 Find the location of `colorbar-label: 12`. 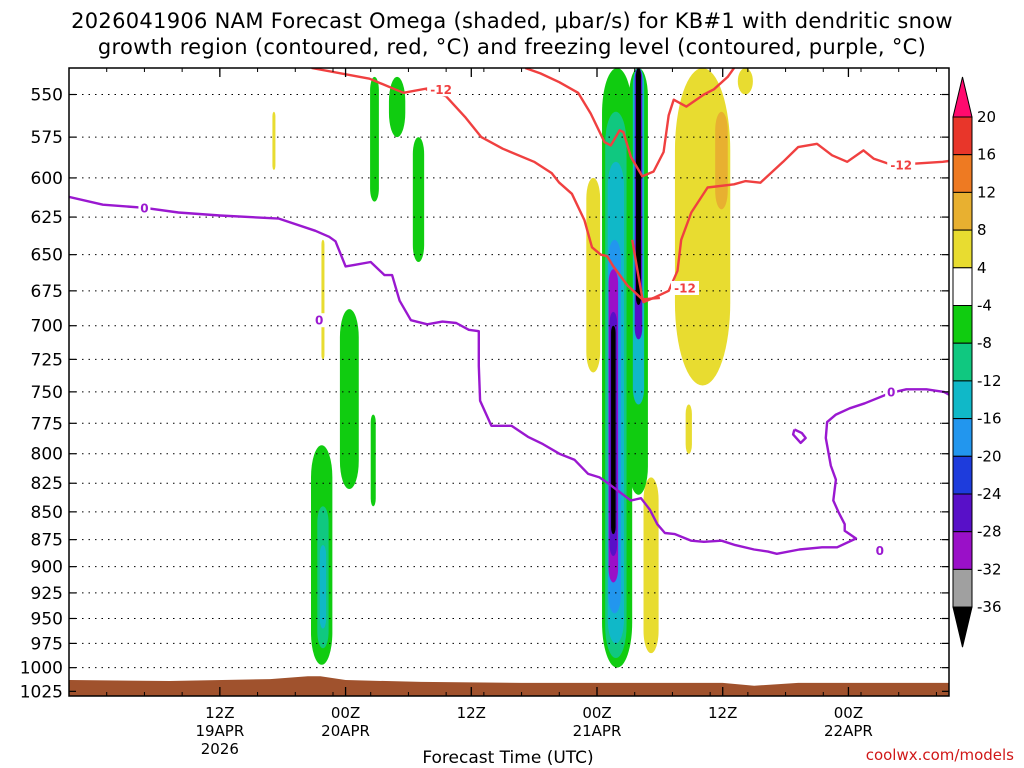

colorbar-label: 12 is located at coordinates (986, 192).